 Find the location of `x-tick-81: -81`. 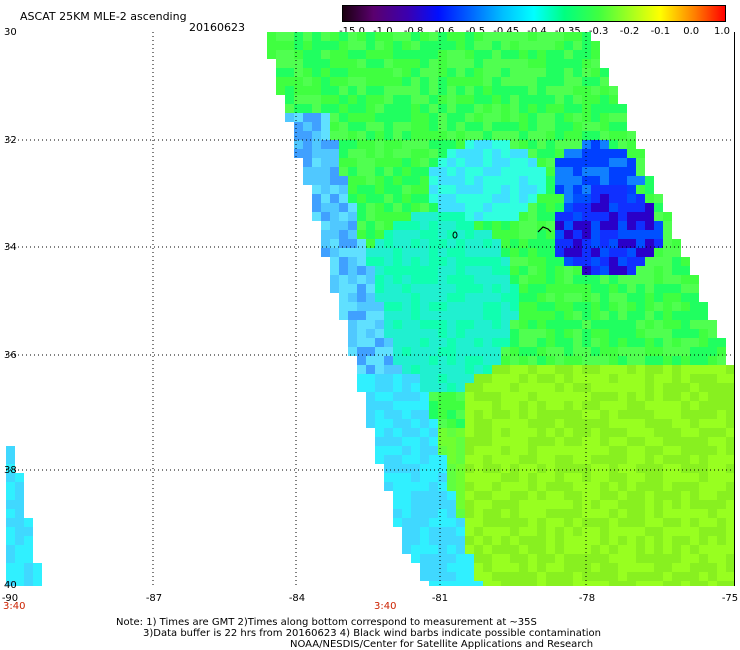

x-tick-81: -81 is located at coordinates (440, 598).